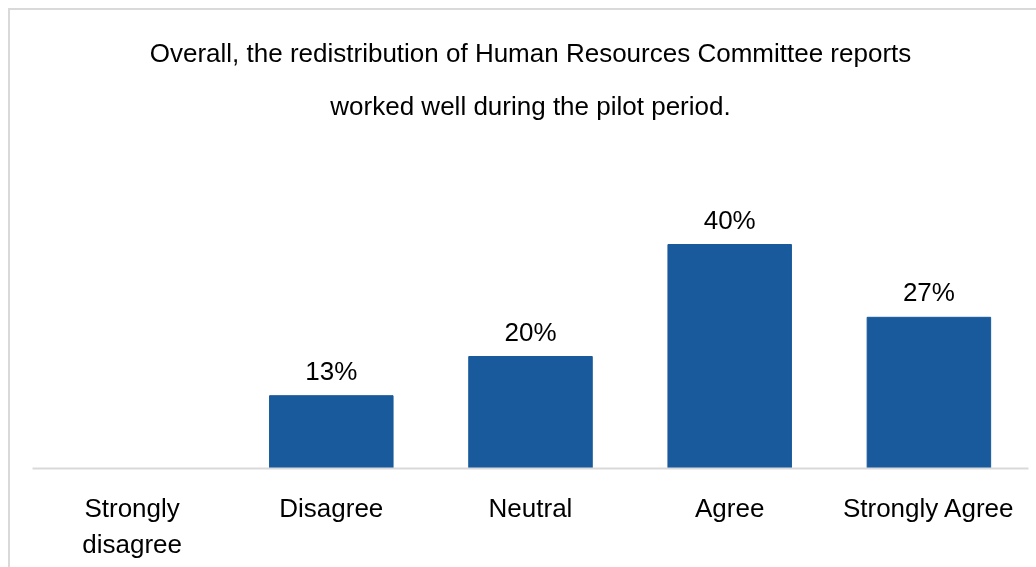  What do you see at coordinates (331, 370) in the screenshot?
I see `data-label: 13%` at bounding box center [331, 370].